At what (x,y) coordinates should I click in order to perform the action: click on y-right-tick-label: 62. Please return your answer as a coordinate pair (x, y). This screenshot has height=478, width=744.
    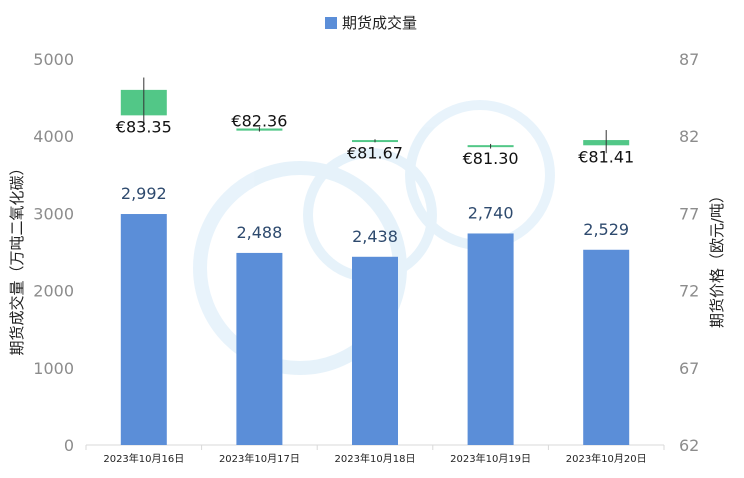
    Looking at the image, I should click on (689, 445).